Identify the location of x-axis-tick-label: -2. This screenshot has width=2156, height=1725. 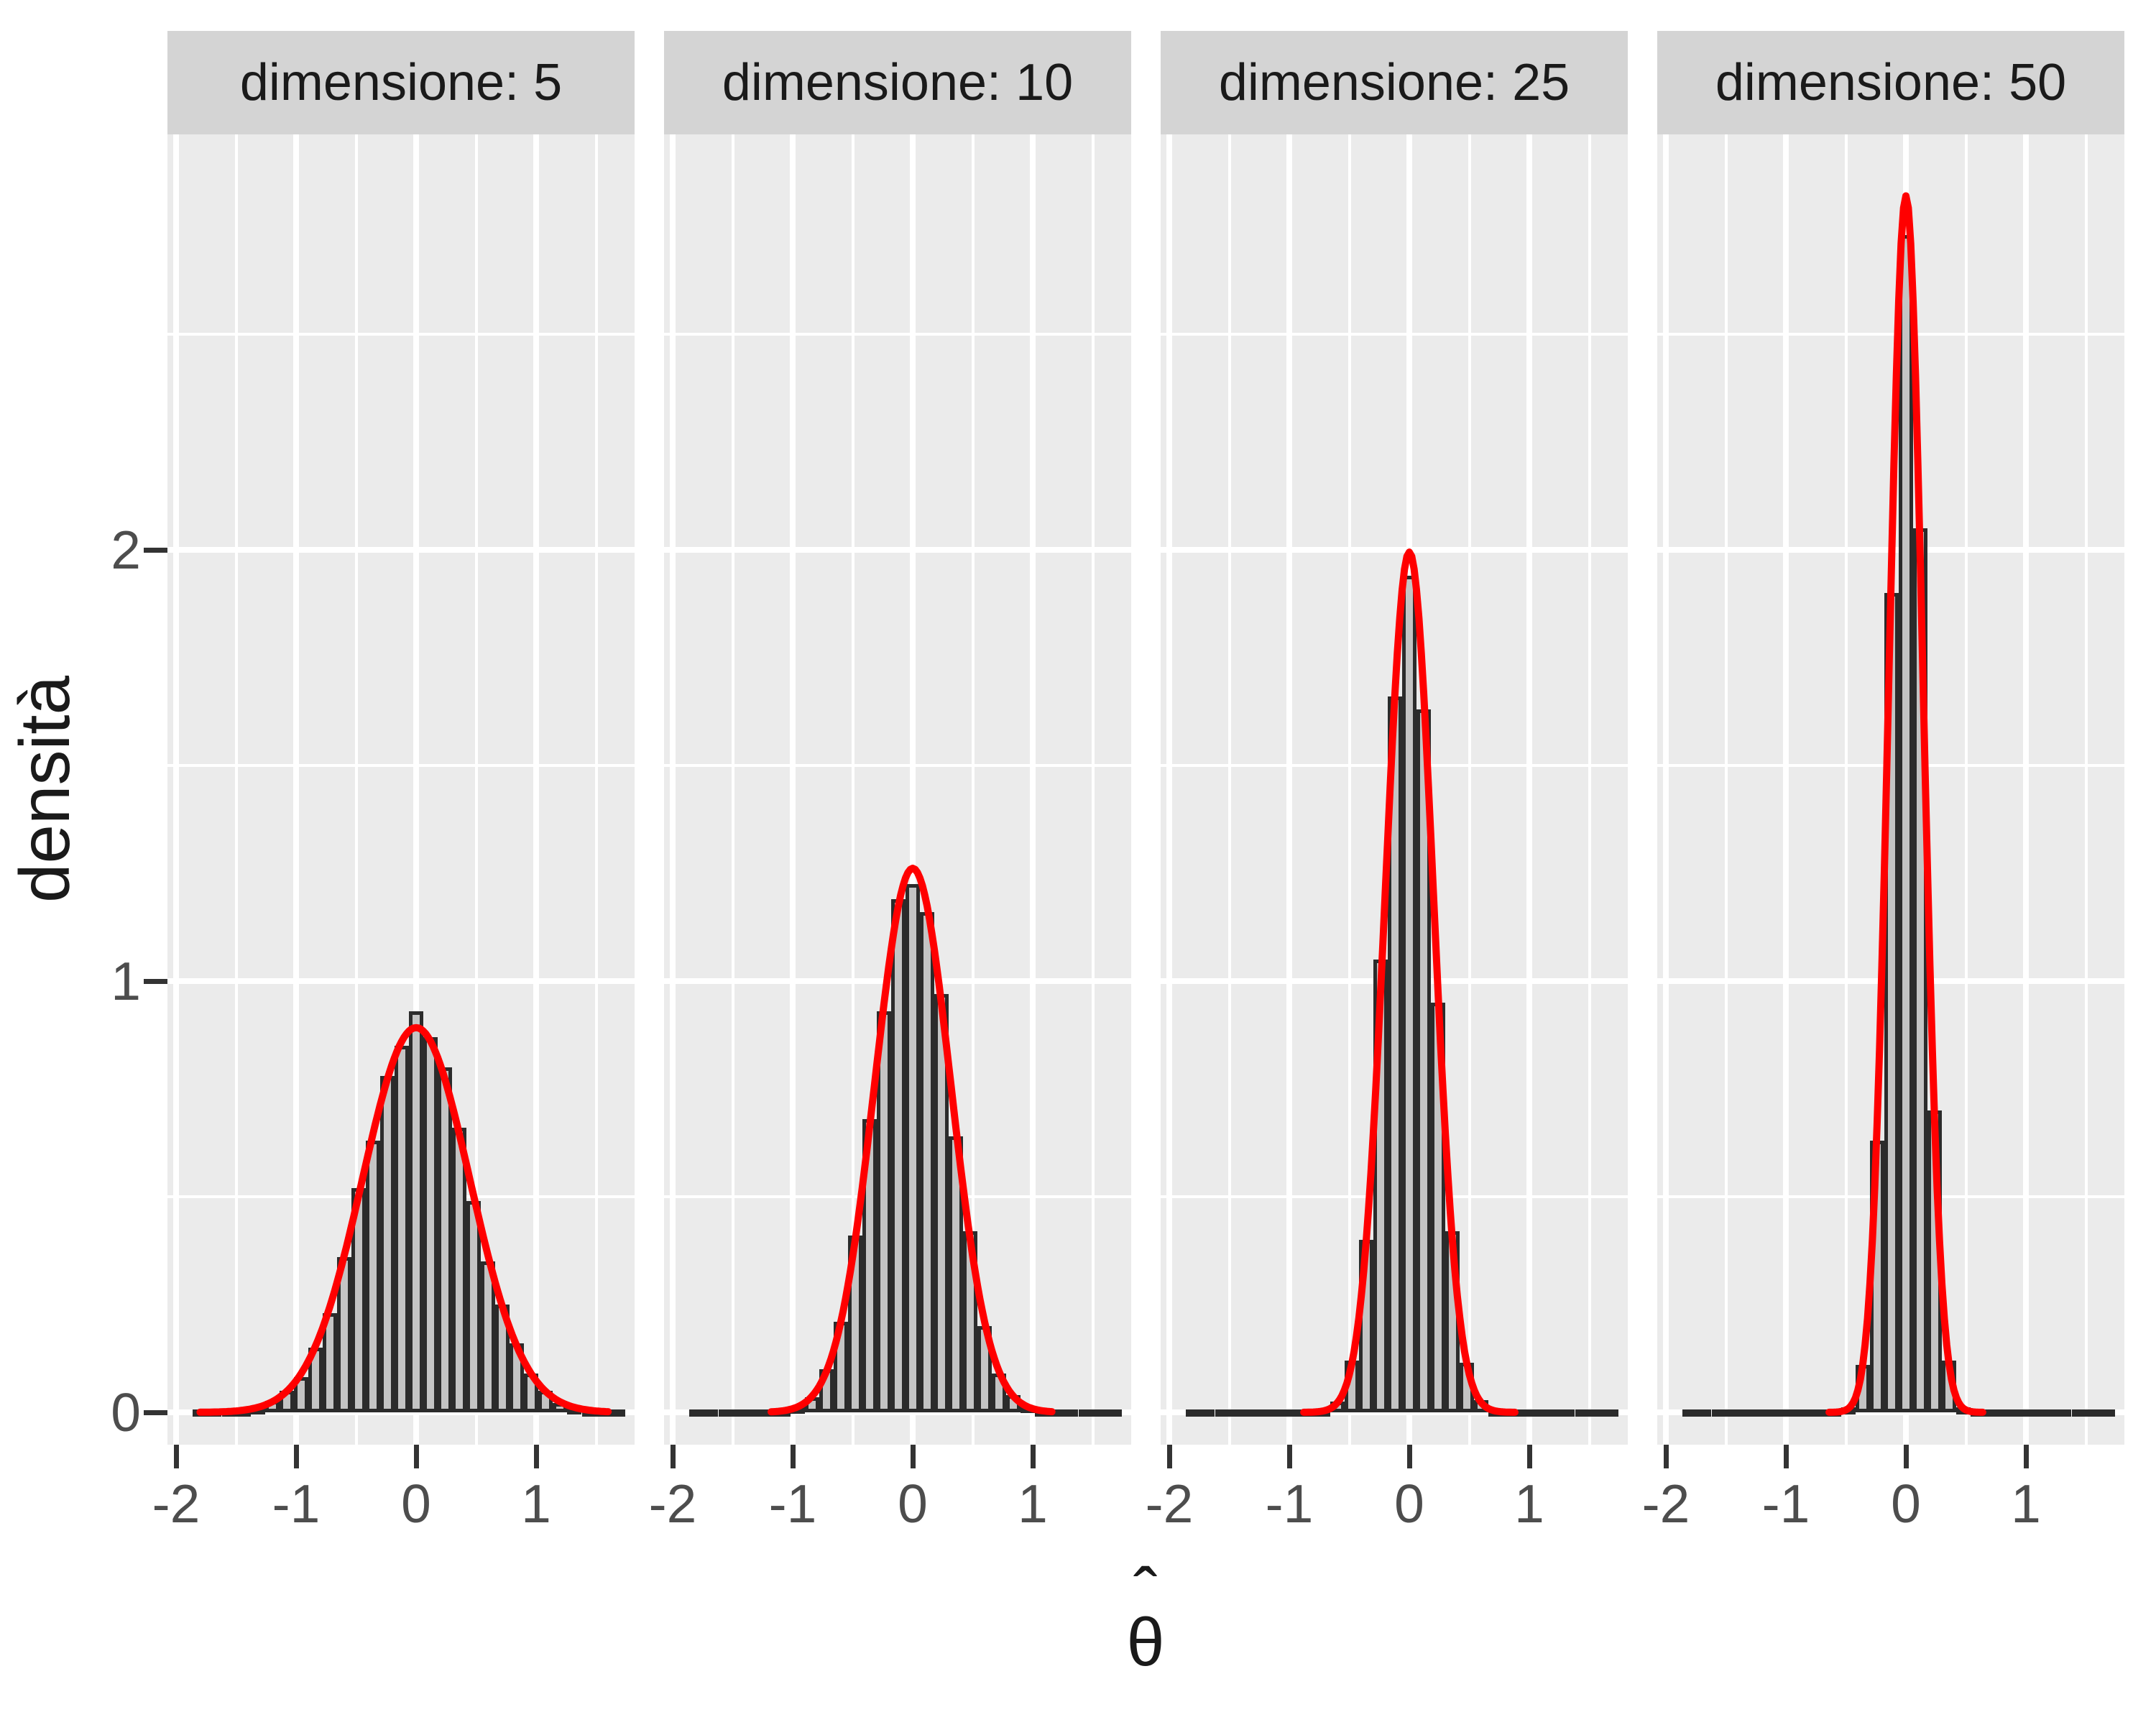
(1169, 1503).